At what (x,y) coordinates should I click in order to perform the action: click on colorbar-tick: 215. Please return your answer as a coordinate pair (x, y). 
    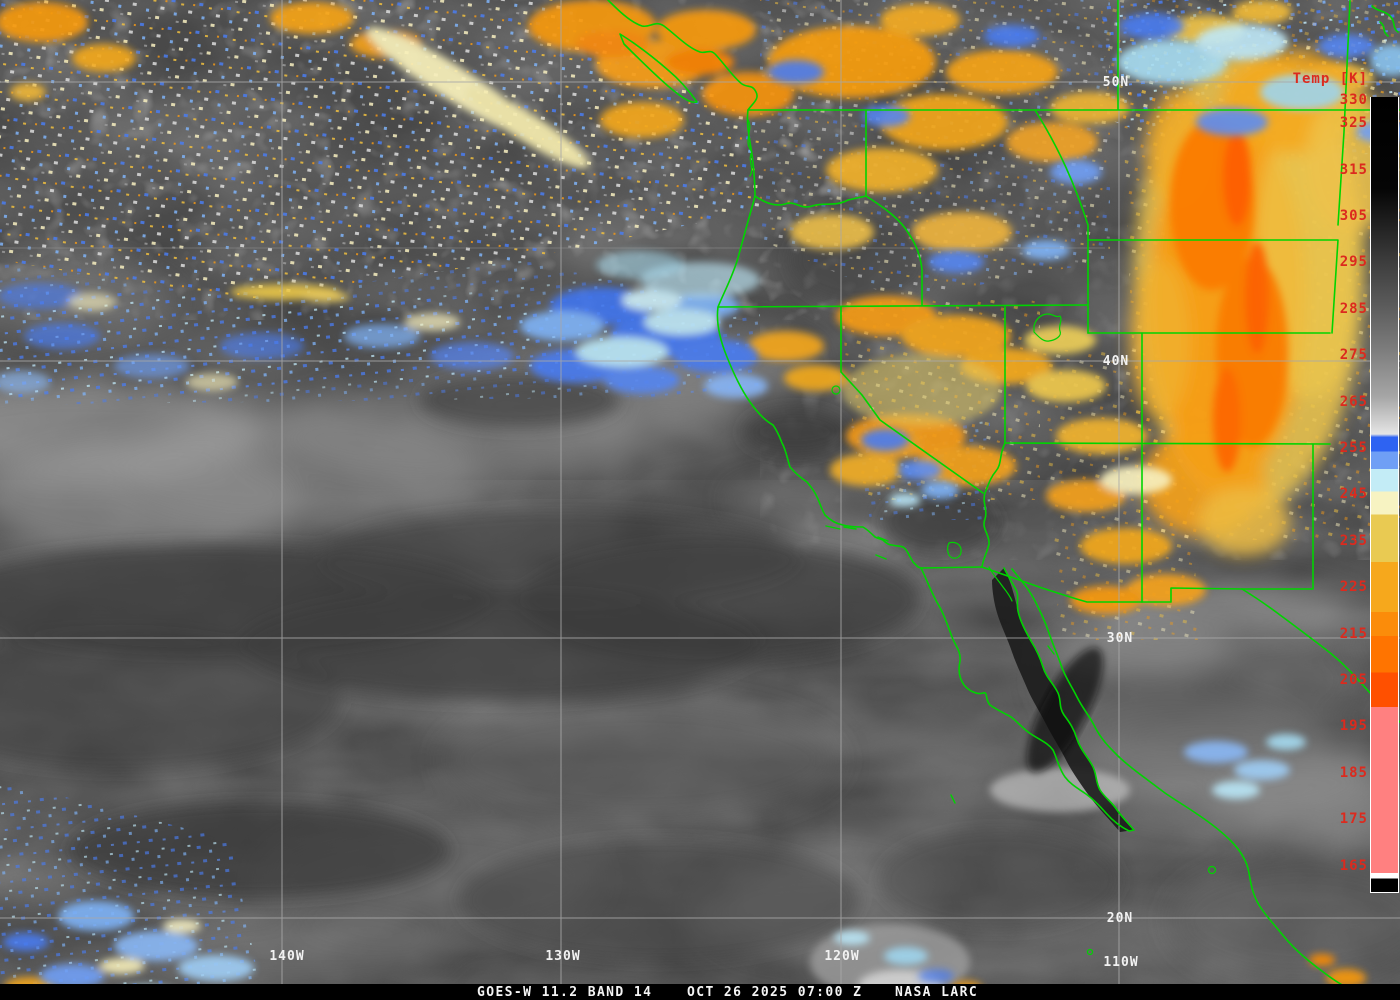
    Looking at the image, I should click on (1353, 634).